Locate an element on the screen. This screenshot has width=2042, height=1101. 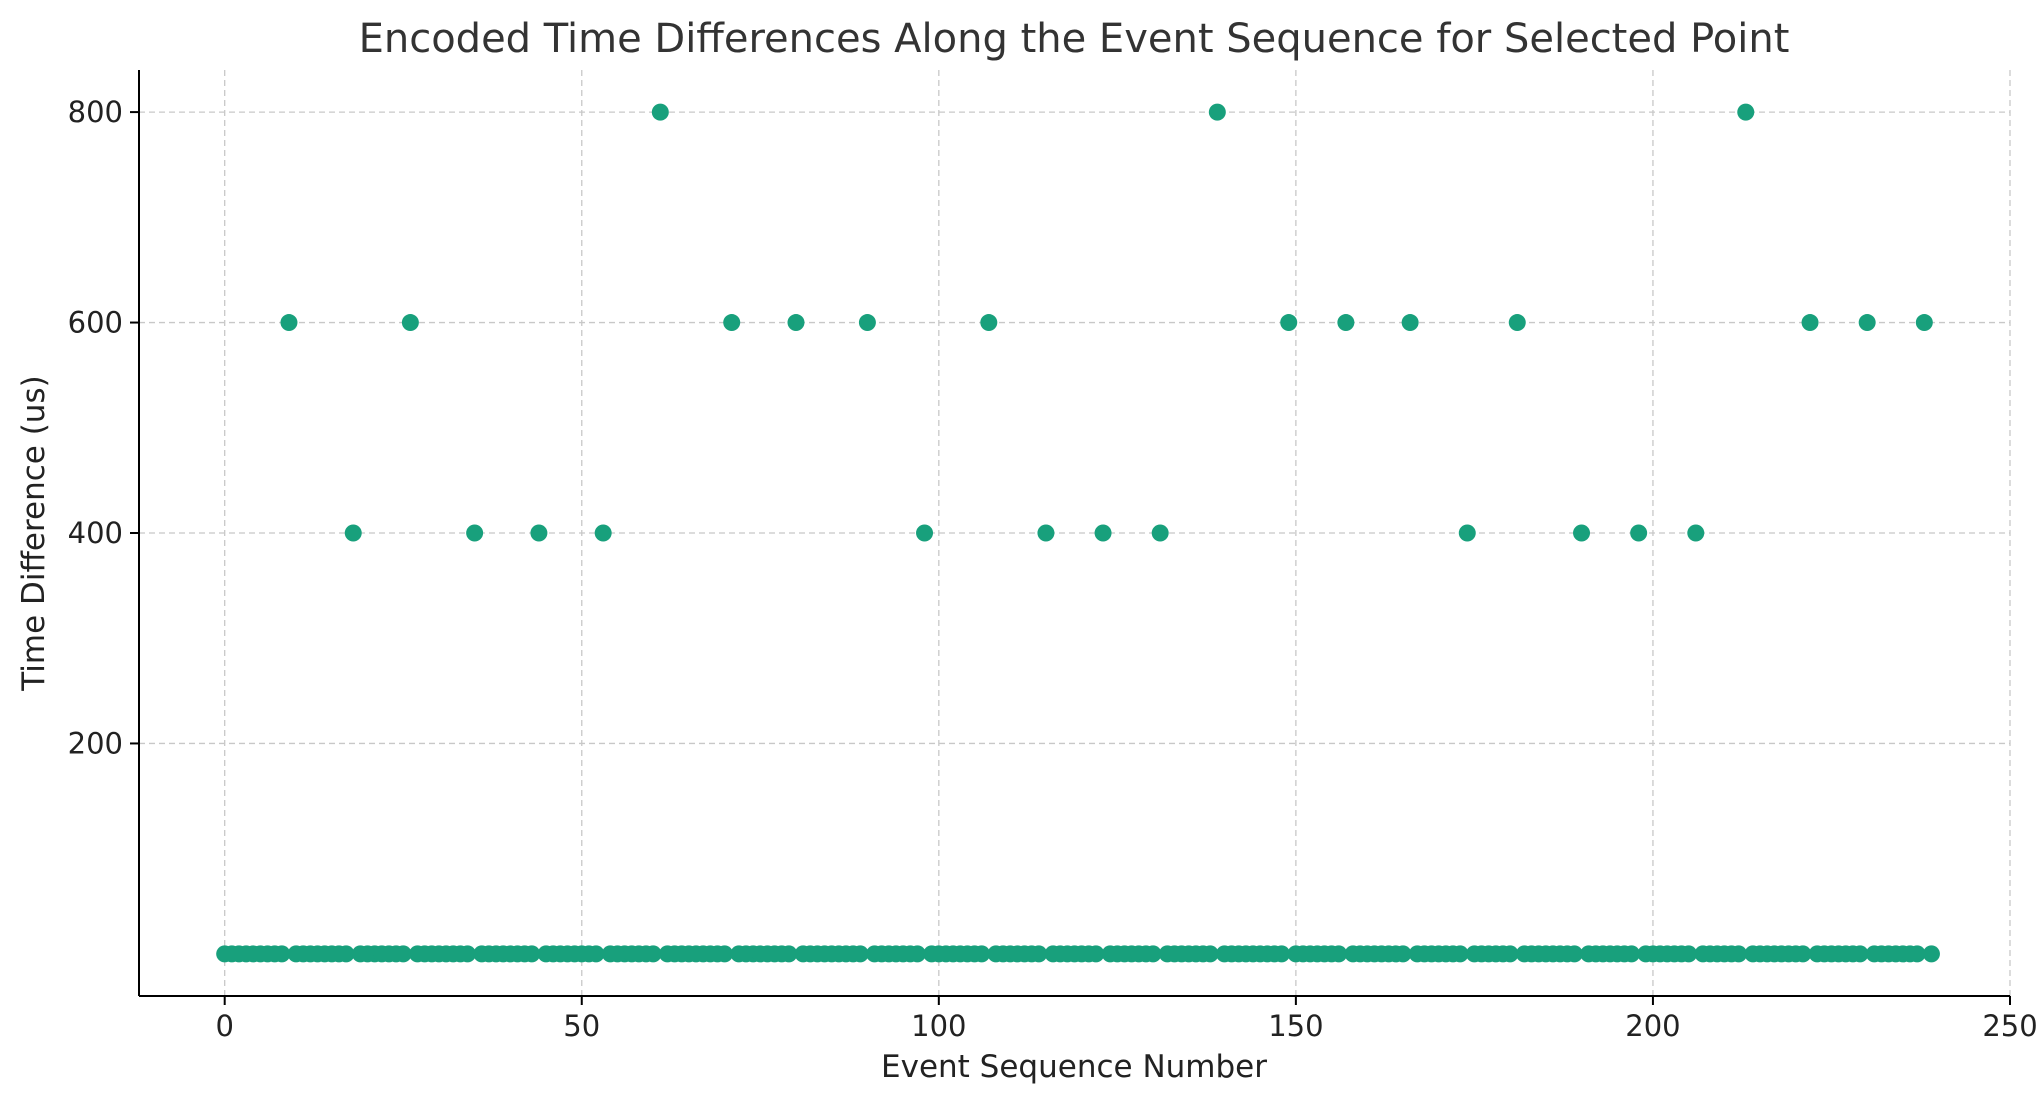
x-tick-label: 0 is located at coordinates (224, 1026).